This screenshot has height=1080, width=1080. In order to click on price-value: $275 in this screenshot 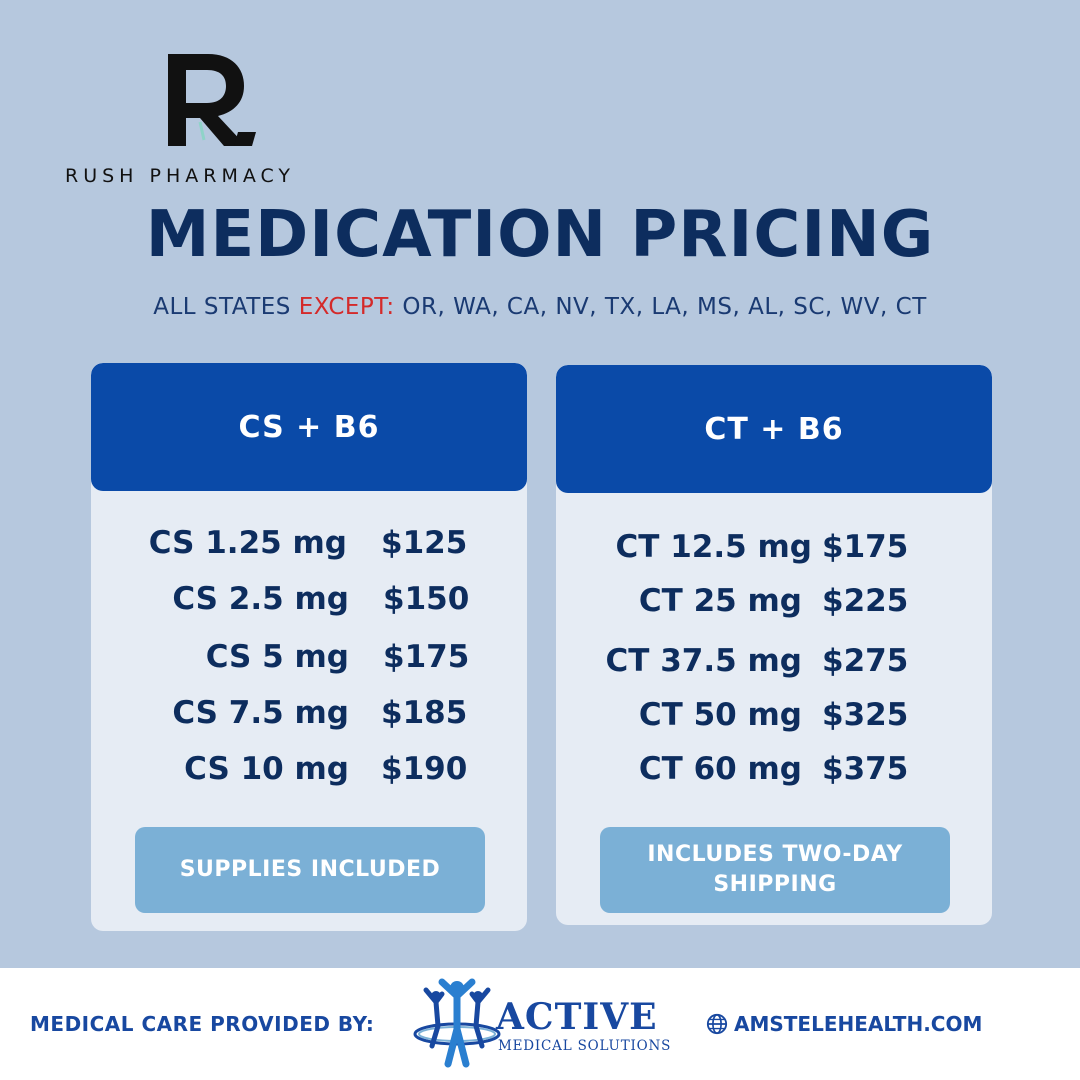, I will do `click(865, 661)`.